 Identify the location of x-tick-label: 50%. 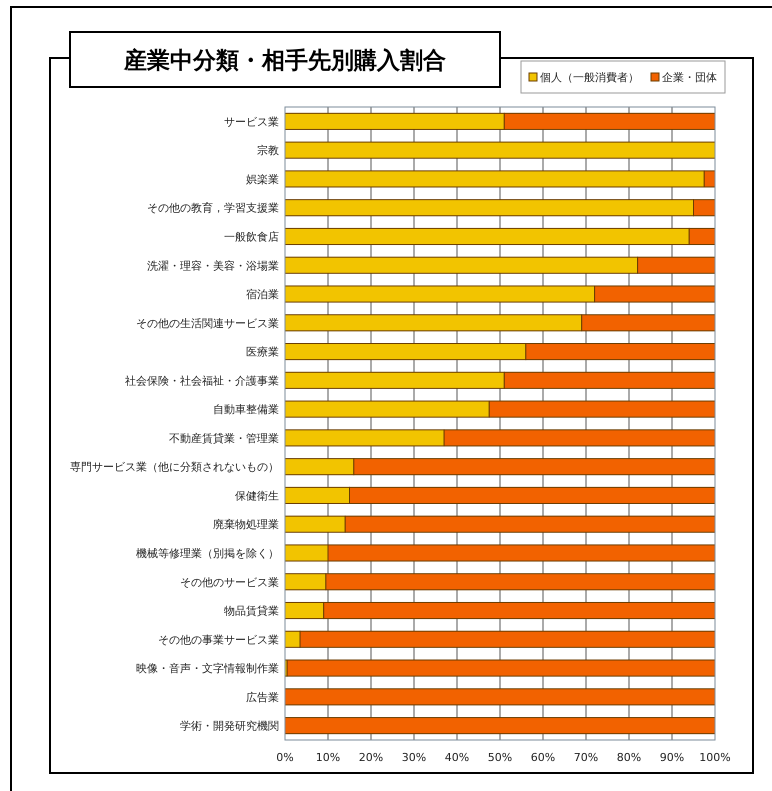
(500, 757).